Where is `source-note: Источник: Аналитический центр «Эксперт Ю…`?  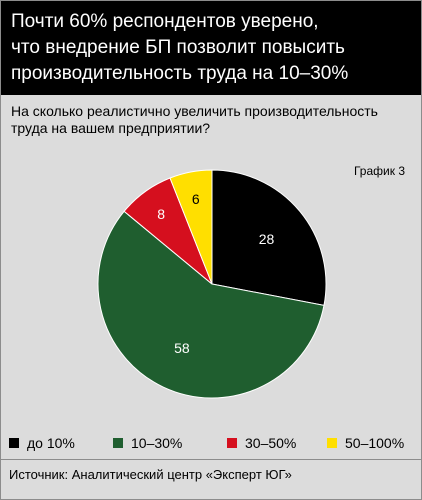 source-note: Источник: Аналитический центр «Эксперт Ю… is located at coordinates (150, 474).